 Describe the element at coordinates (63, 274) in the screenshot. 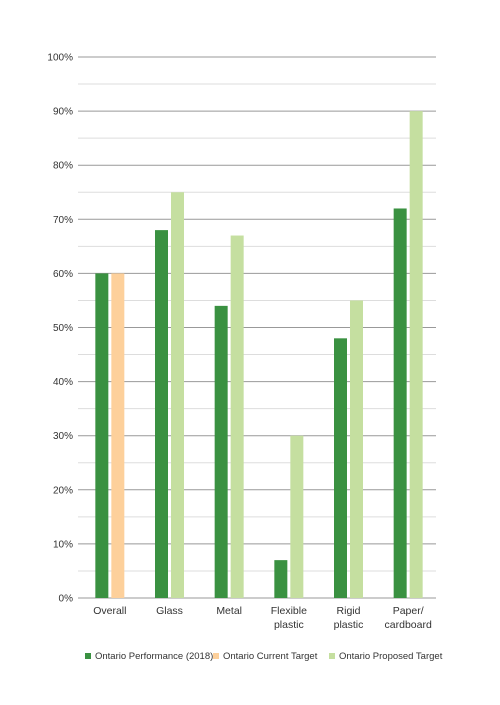

I see `y-tick-label: 60%` at that location.